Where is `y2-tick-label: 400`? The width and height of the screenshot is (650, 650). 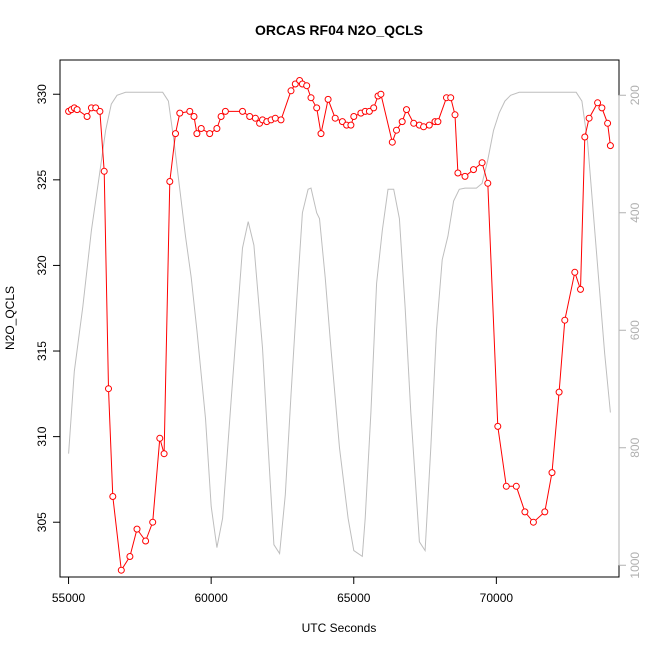
y2-tick-label: 400 is located at coordinates (635, 212).